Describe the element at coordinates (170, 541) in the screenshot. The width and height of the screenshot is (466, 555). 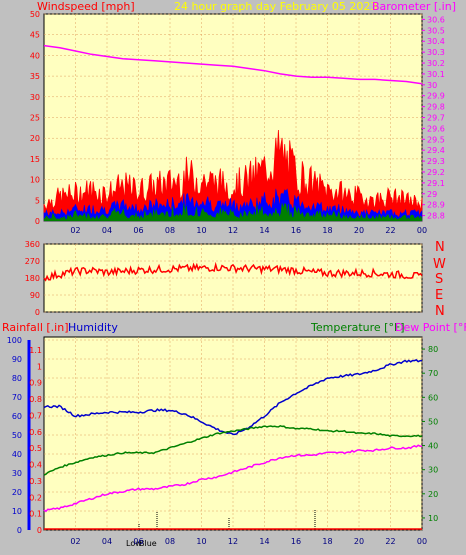
I see `rain-temp-x-tick-label: 08` at that location.